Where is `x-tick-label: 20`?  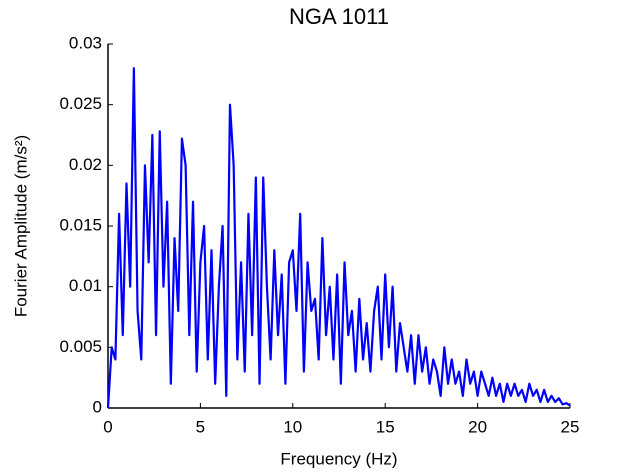
x-tick-label: 20 is located at coordinates (477, 426).